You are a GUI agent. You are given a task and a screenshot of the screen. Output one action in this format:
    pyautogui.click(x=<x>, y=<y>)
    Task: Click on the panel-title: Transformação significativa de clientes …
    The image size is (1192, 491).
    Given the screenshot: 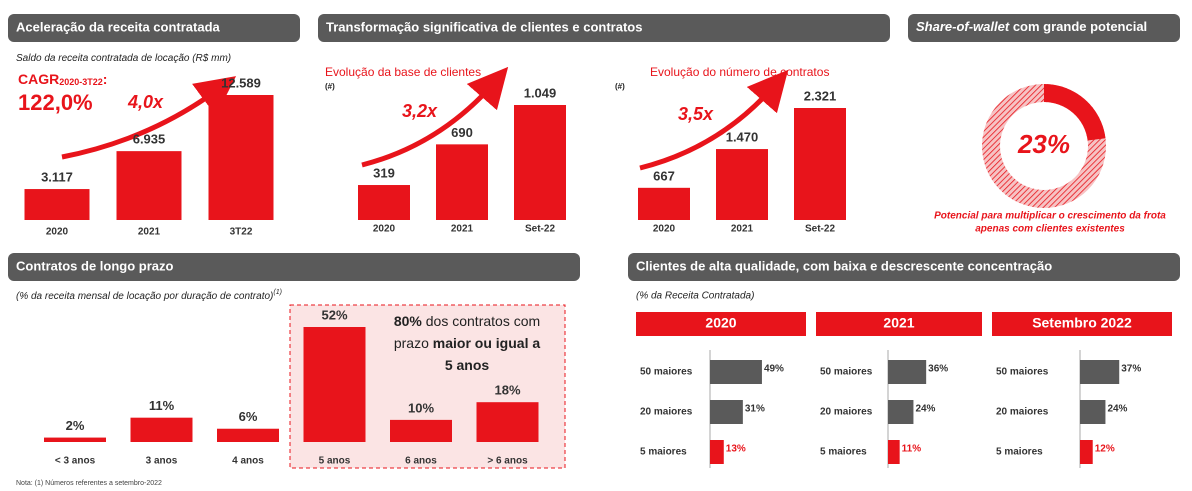 What is the action you would take?
    pyautogui.click(x=484, y=26)
    